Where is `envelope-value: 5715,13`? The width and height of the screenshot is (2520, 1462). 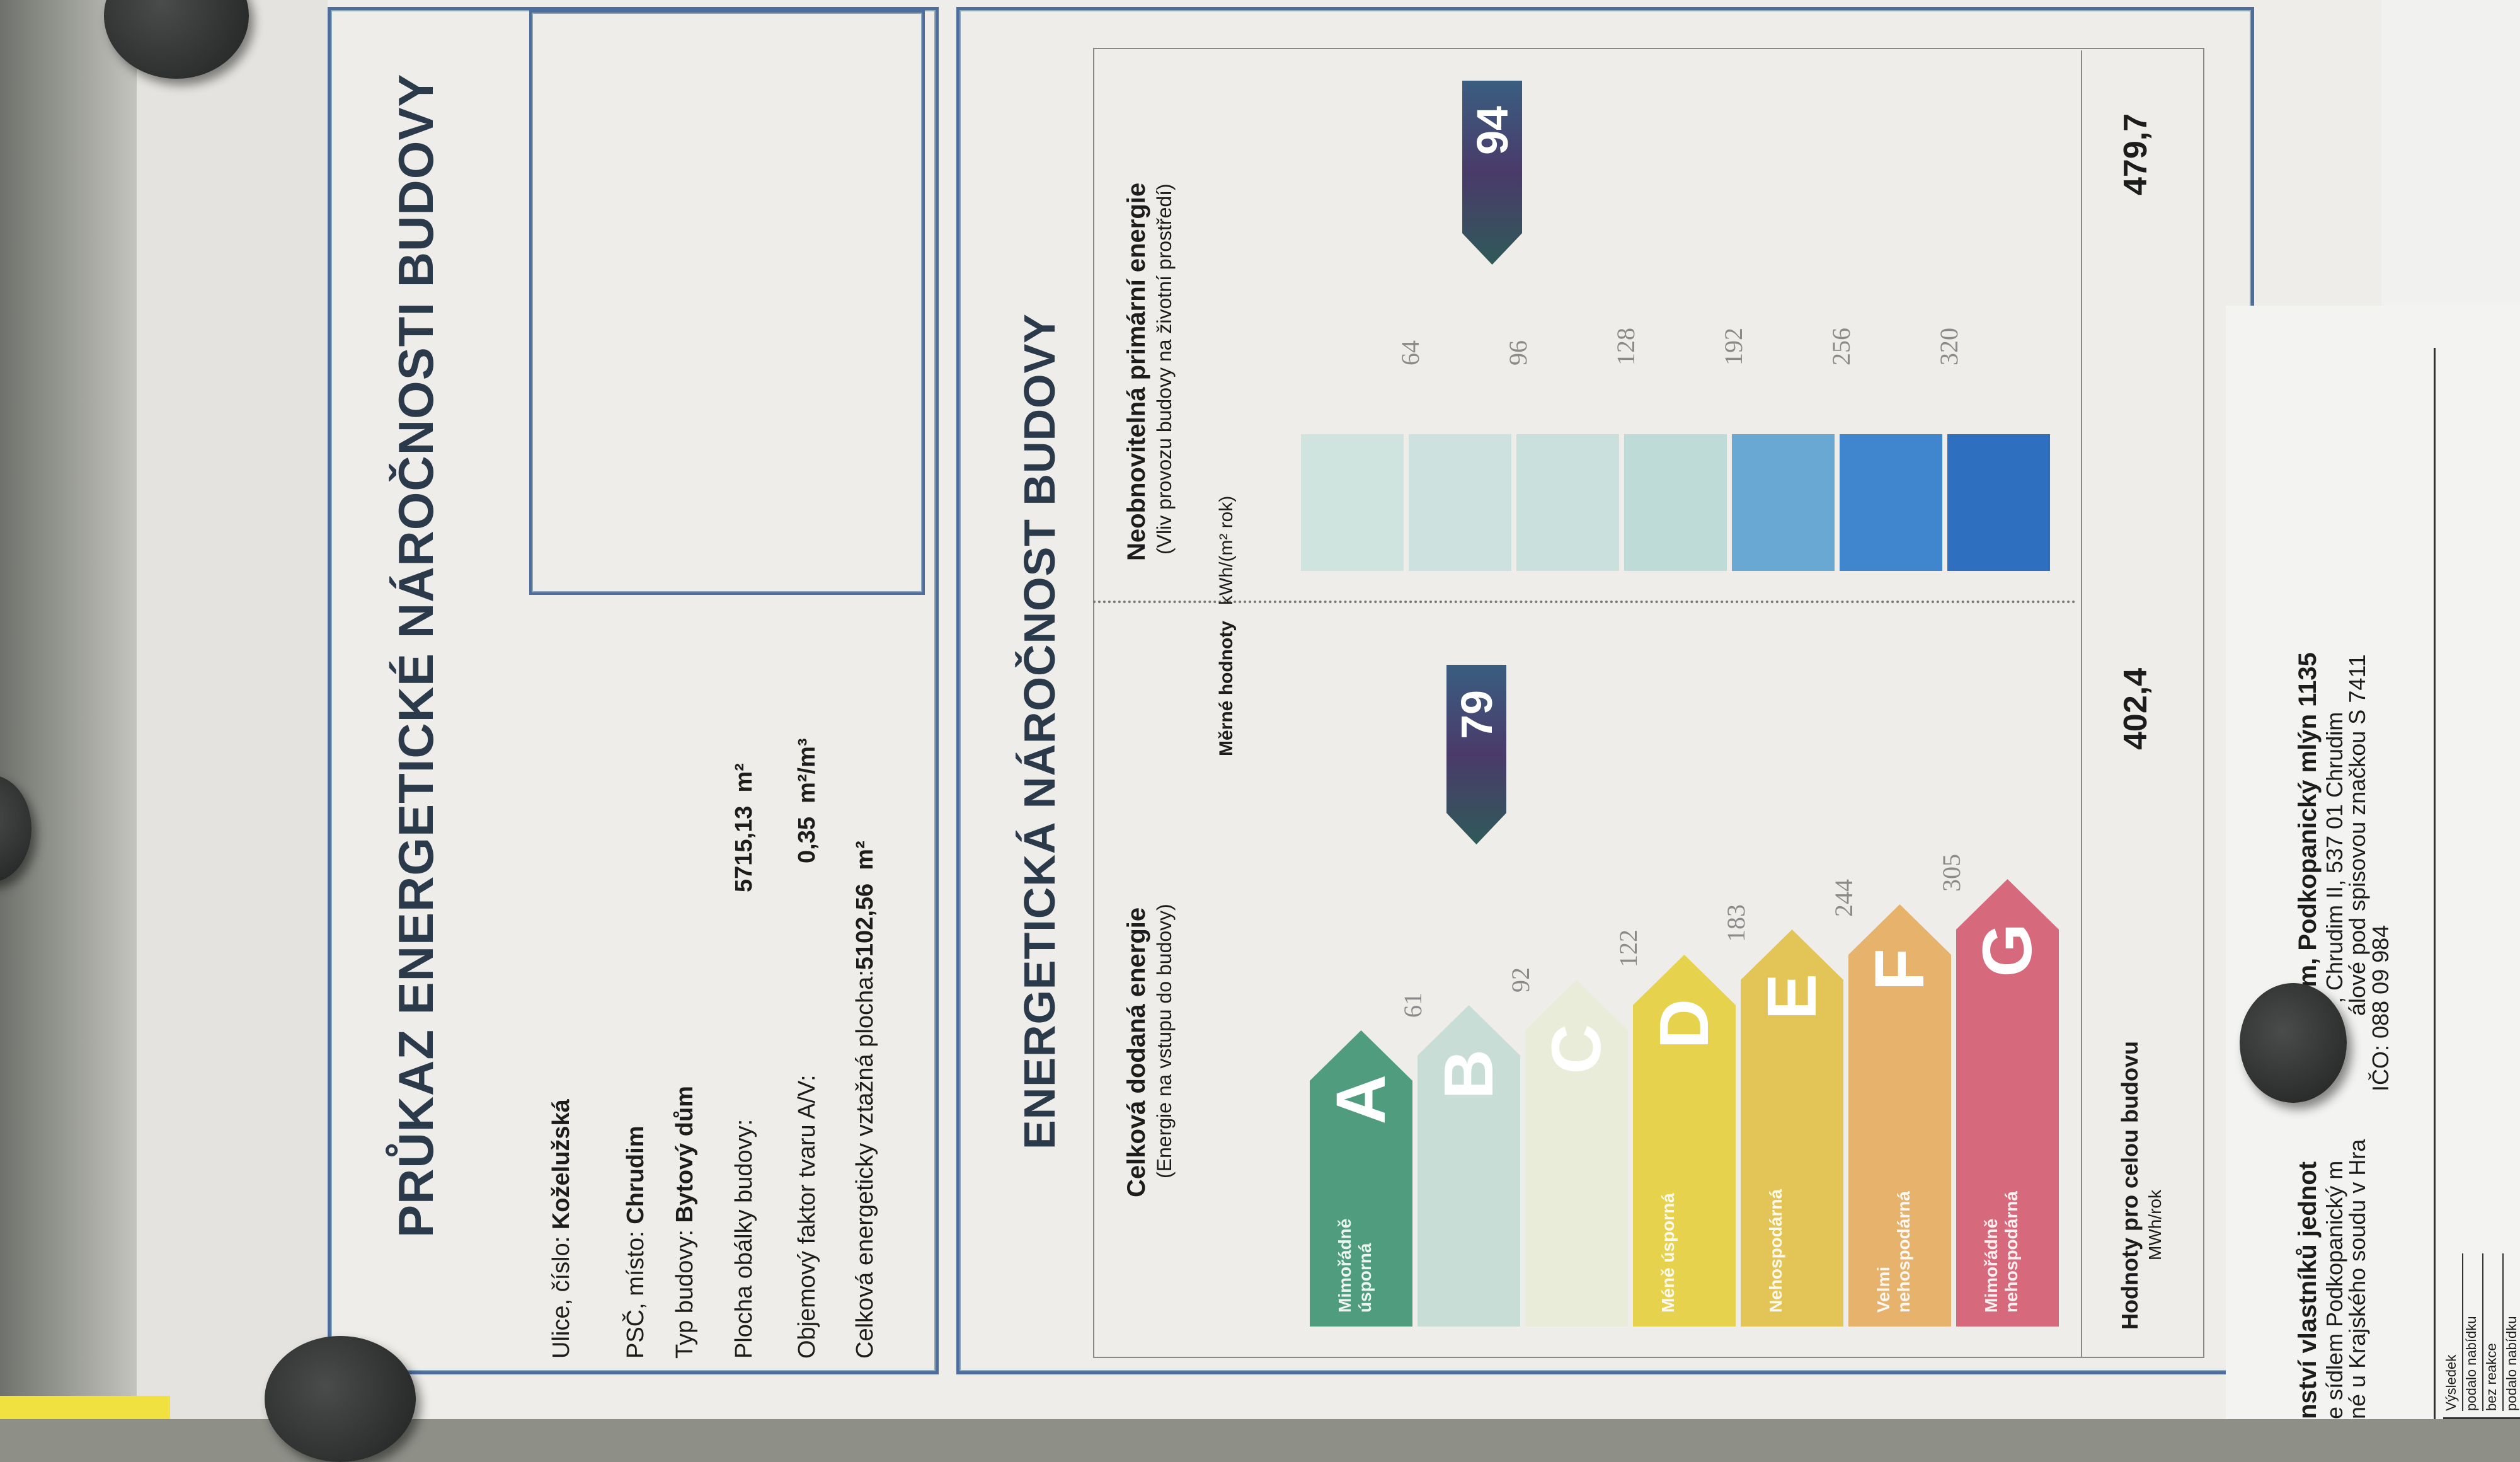 envelope-value: 5715,13 is located at coordinates (744, 848).